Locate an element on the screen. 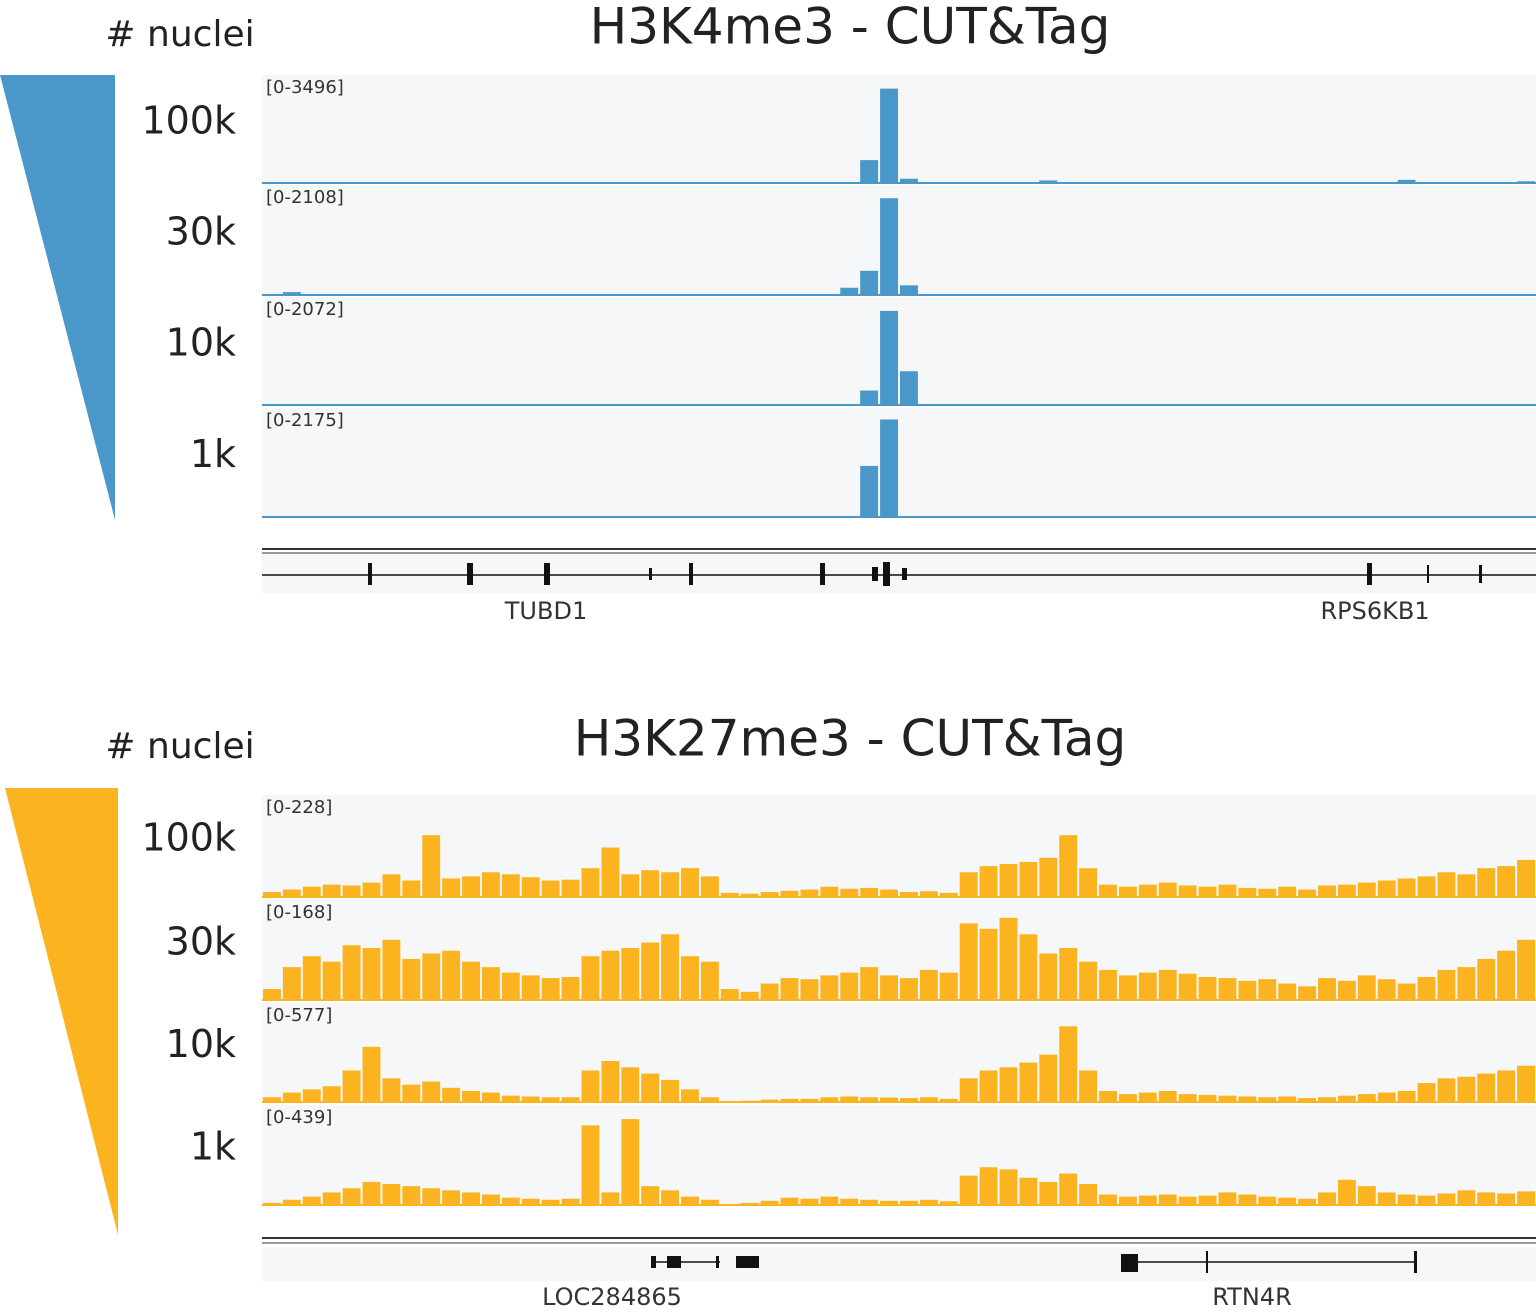  panel-title: H3K4me3 - CUT&Tag is located at coordinates (850, 28).